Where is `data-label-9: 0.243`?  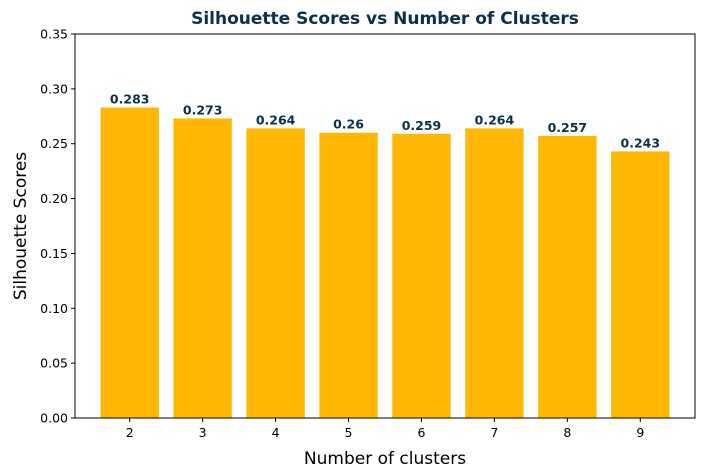
data-label-9: 0.243 is located at coordinates (641, 142).